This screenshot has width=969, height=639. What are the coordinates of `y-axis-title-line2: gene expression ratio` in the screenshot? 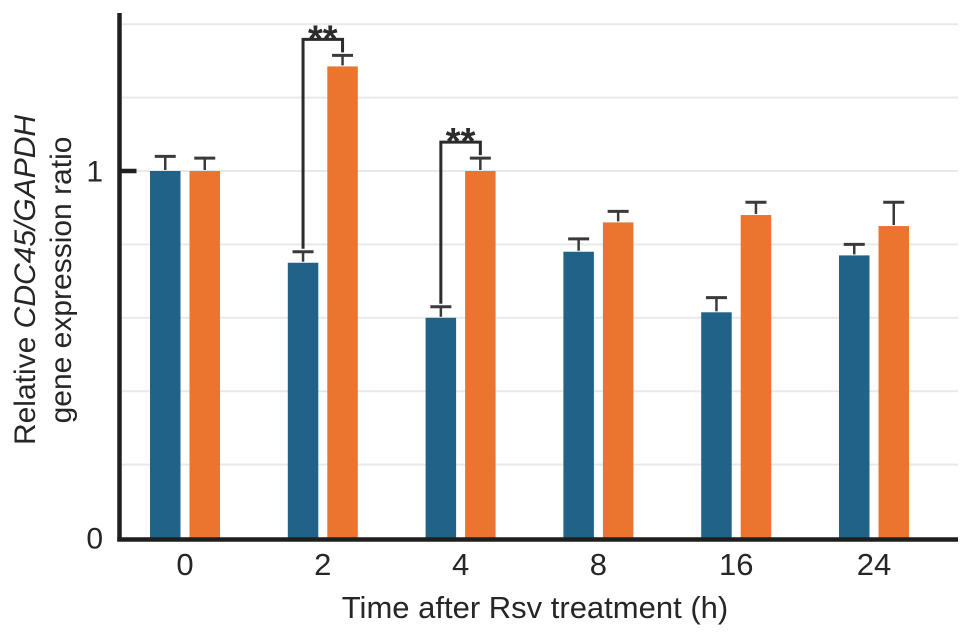 It's located at (61, 280).